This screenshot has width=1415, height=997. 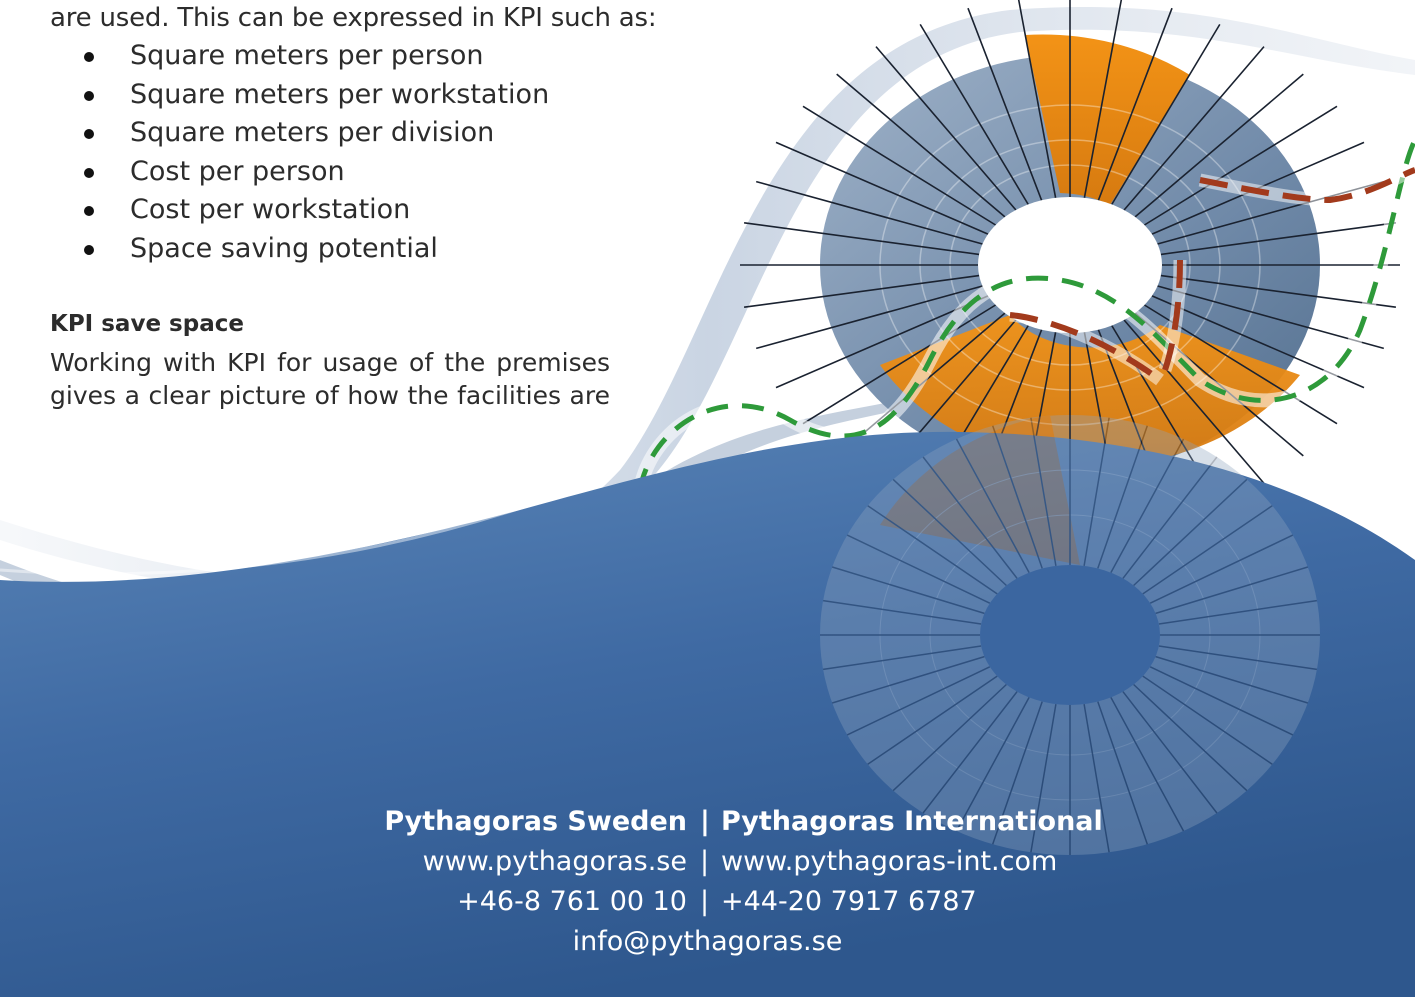 What do you see at coordinates (554, 861) in the screenshot?
I see `website-link-sweden: www.pythagoras.se` at bounding box center [554, 861].